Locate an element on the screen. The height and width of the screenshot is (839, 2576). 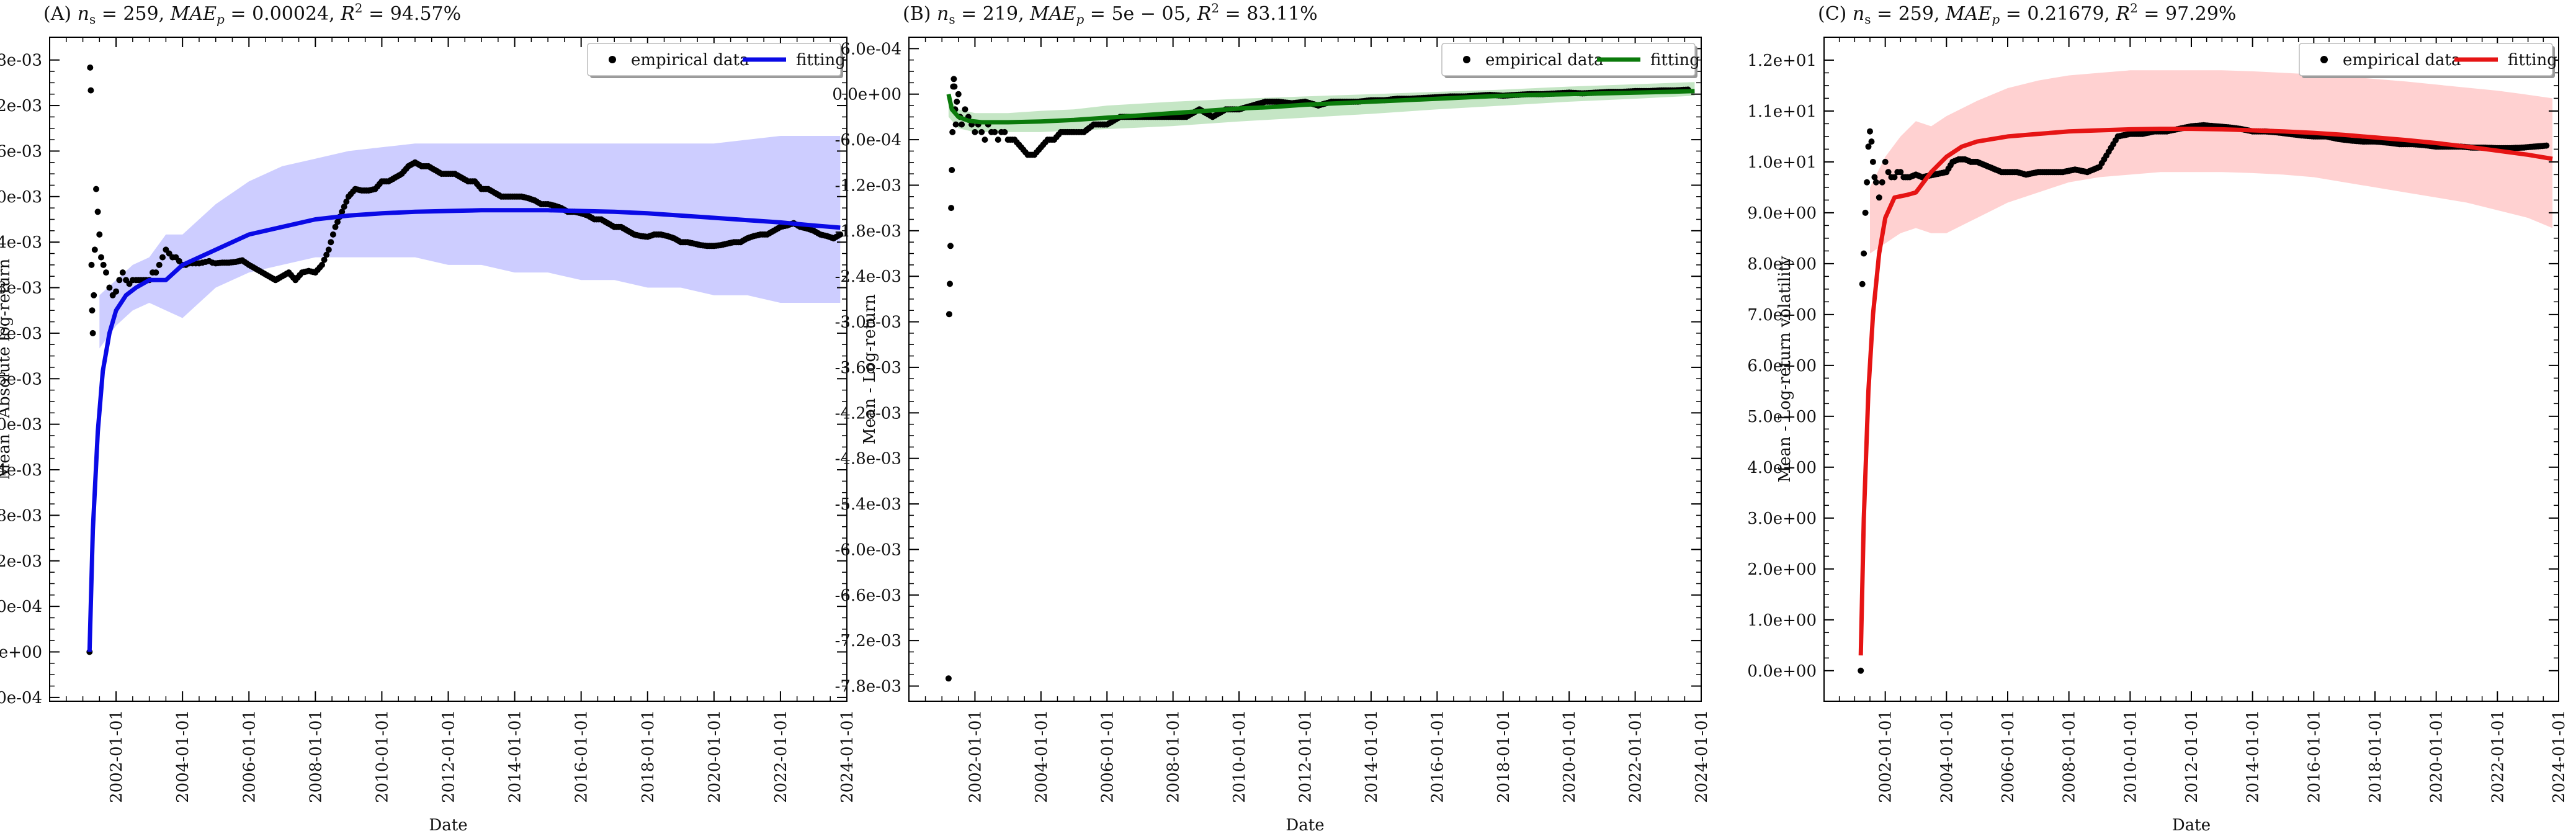
x-tick-label: 2010-01-01 is located at coordinates (1239, 756).